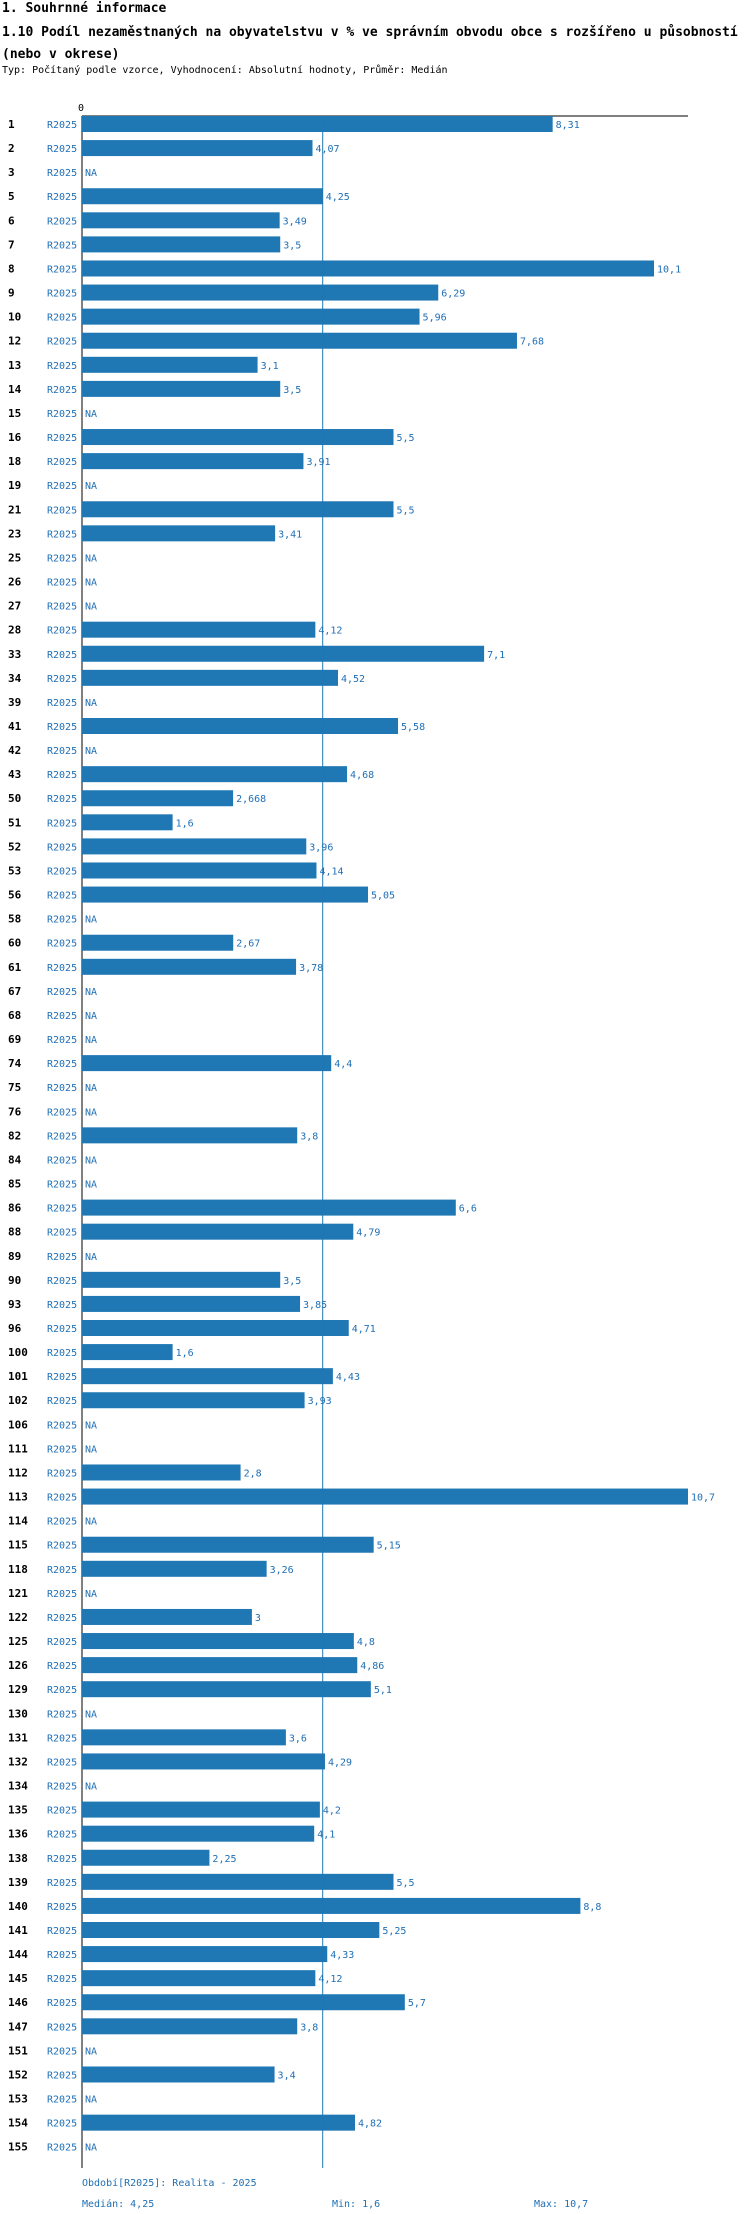 Image resolution: width=750 pixels, height=2214 pixels. Describe the element at coordinates (320, 1401) in the screenshot. I see `value-label: 3,93` at that location.